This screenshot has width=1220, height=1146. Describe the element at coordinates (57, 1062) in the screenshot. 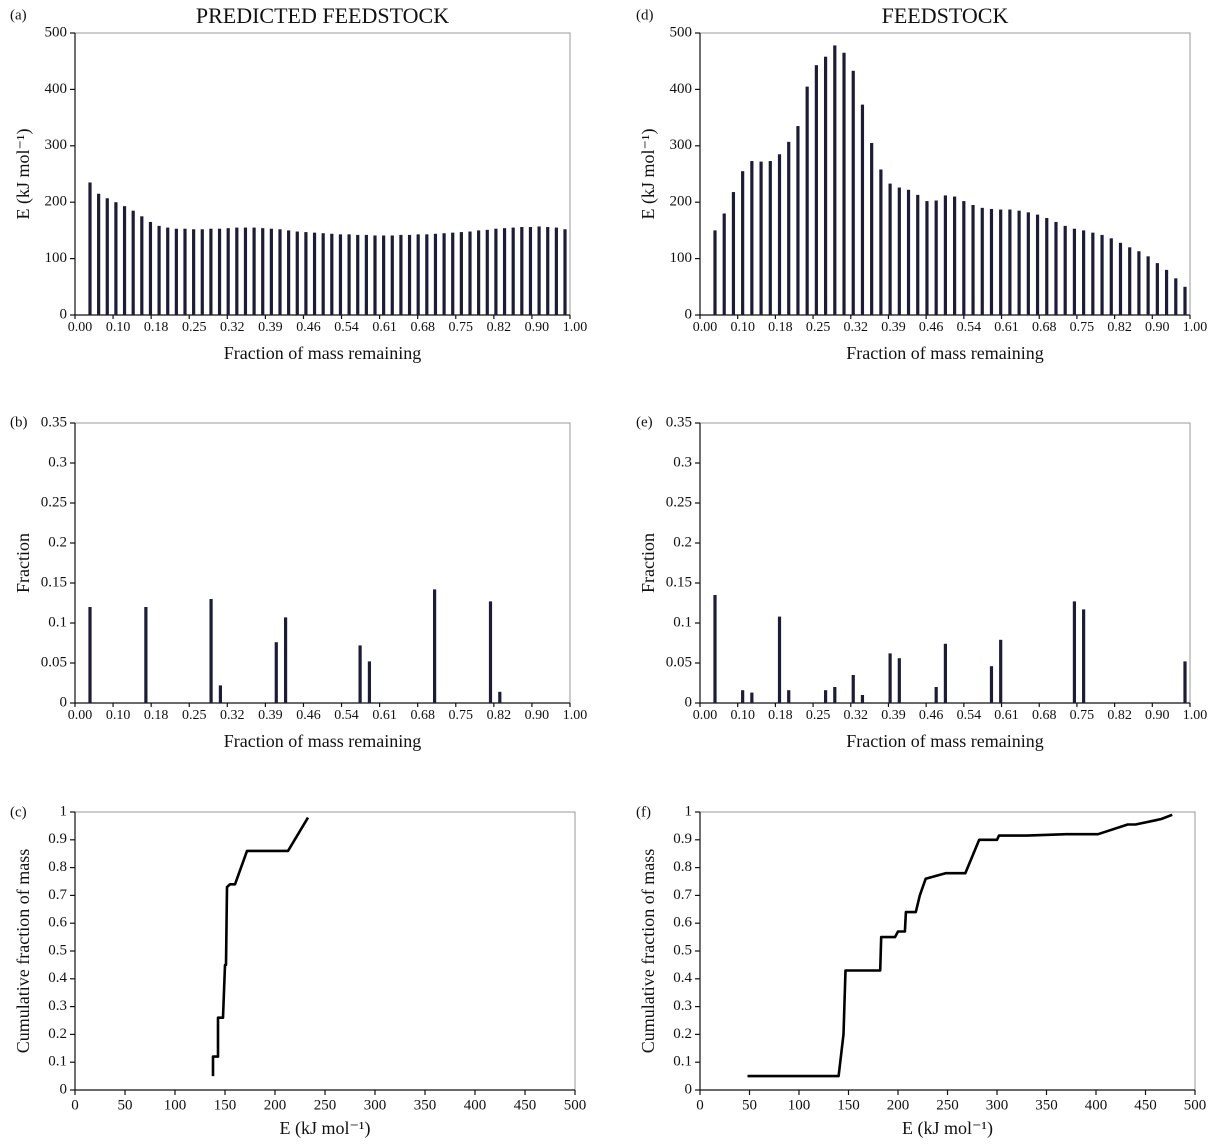

I see `y-tick-label: 0.1` at that location.